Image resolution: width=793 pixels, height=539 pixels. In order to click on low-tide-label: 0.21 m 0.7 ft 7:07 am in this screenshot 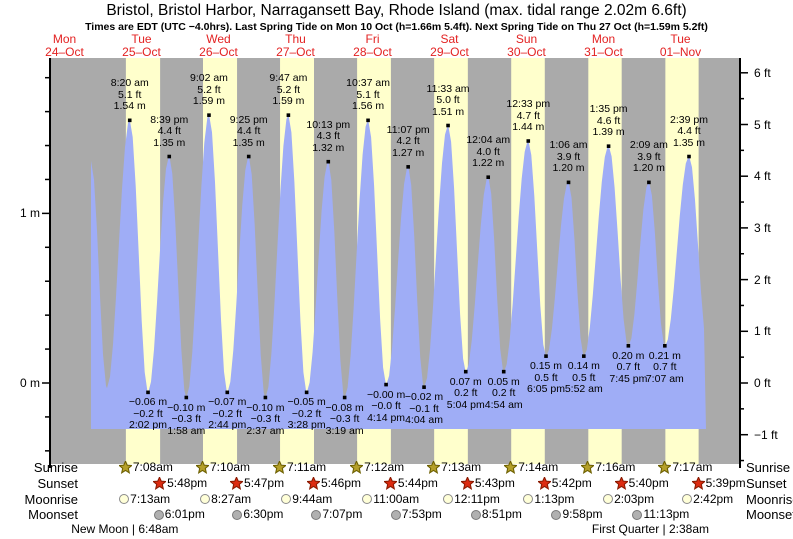, I will do `click(664, 367)`.